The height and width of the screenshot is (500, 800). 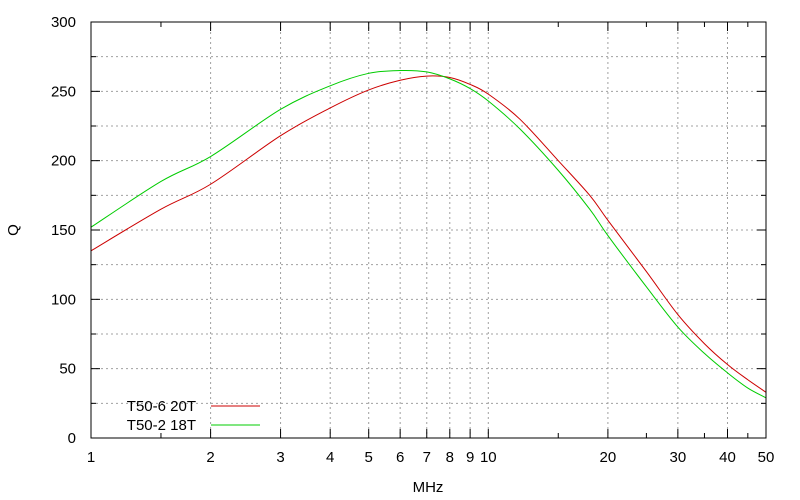 I want to click on y-tick-label: 150, so click(x=63, y=230).